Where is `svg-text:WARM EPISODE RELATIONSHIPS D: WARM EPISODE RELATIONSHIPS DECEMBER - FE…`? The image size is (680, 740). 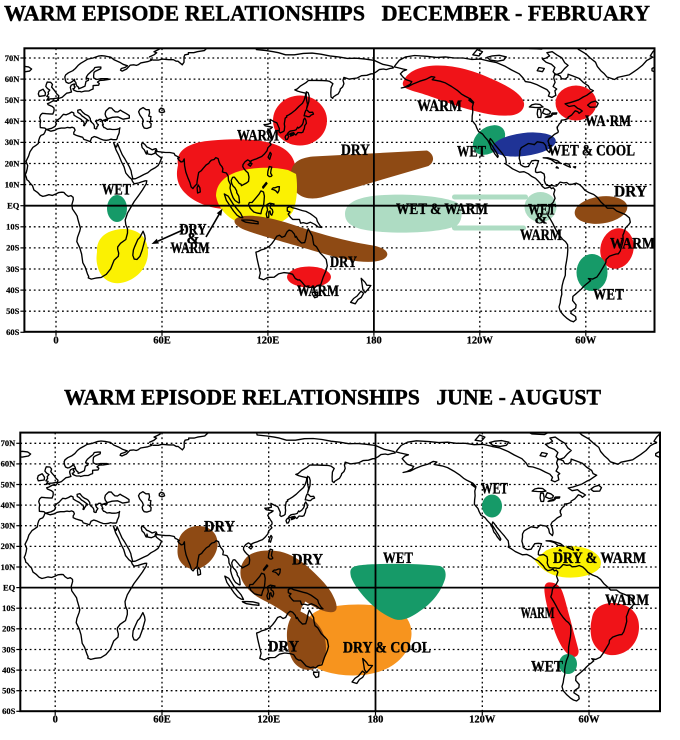
svg-text:WARM EPISODE RELATIONSHIPS D: WARM EPISODE RELATIONSHIPS DECEMBER - FE… is located at coordinates (327, 13).